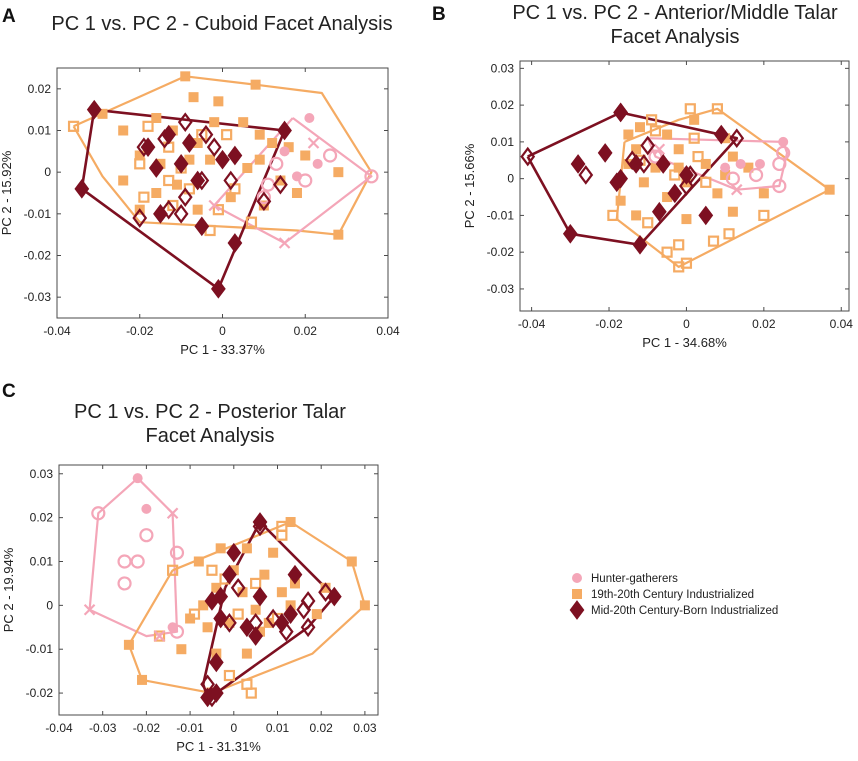 The image size is (858, 761). Describe the element at coordinates (673, 610) in the screenshot. I see `legend-entry: Mid-20th Century-Born Industrialized` at that location.